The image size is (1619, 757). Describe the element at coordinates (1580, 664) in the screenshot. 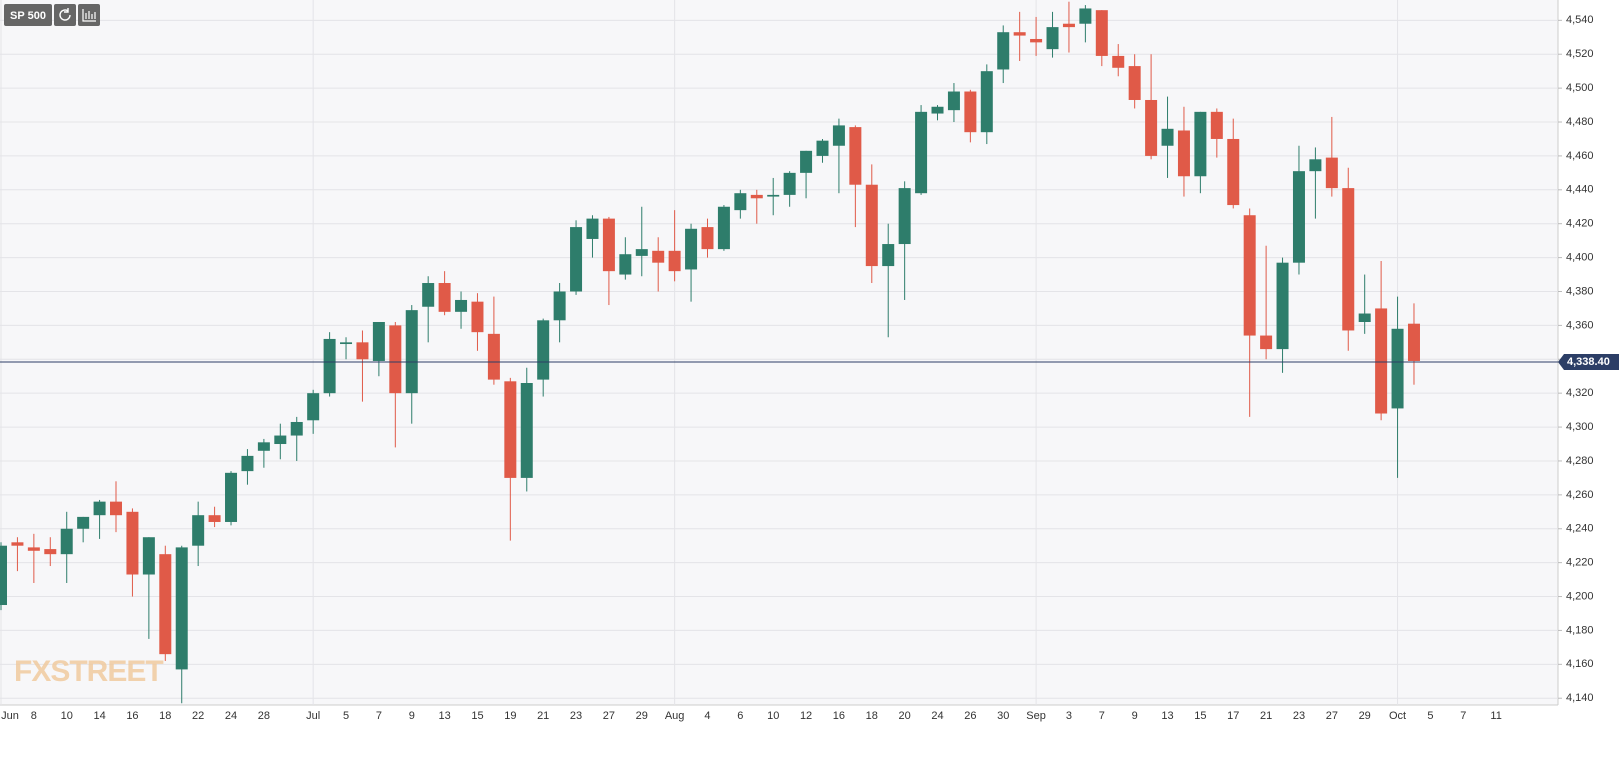

I see `y-tick-label: 4,160` at that location.